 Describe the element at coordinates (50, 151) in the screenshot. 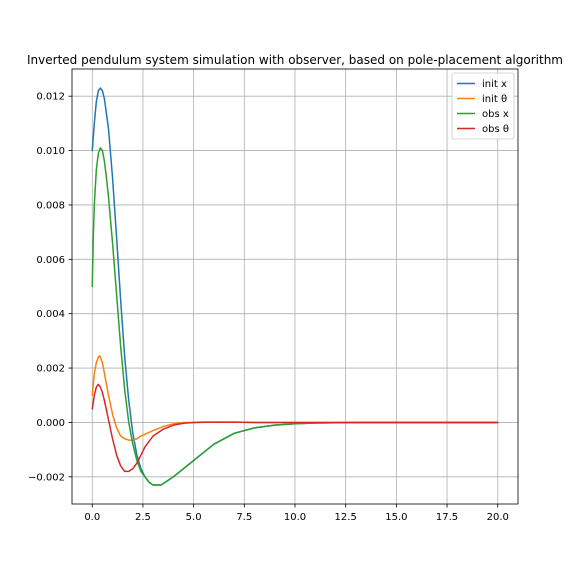

I see `y-tick-label: 0.010` at that location.